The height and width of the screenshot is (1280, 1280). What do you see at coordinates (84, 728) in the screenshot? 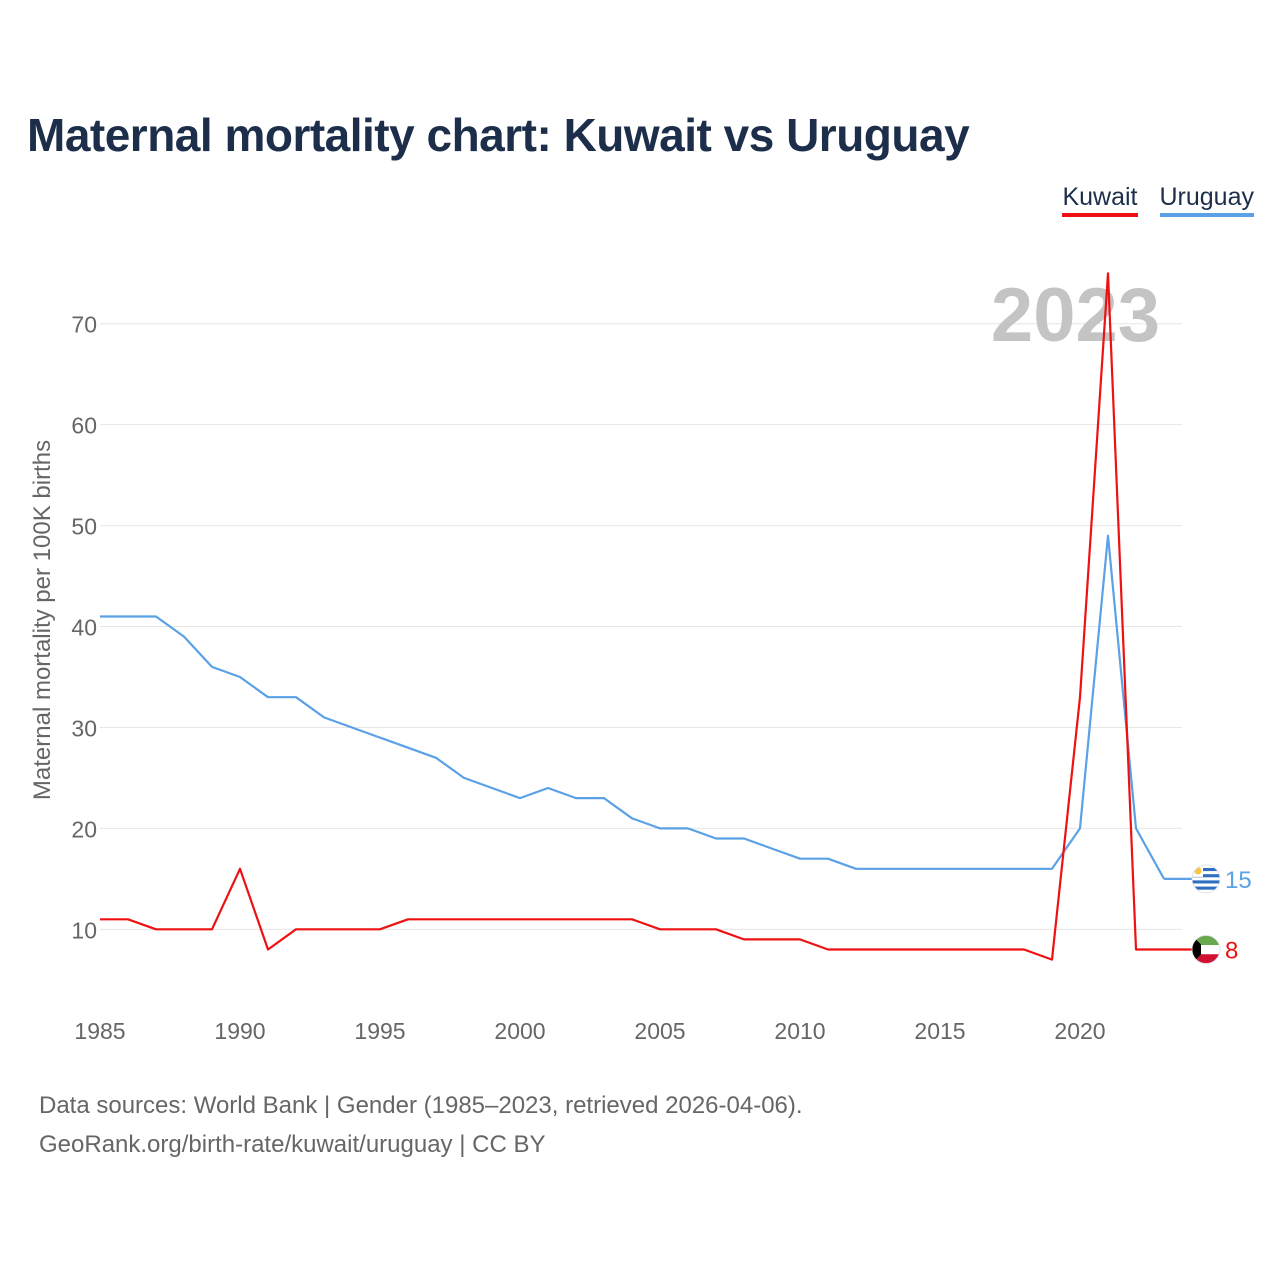
I see `y-tick-label: 30` at bounding box center [84, 728].